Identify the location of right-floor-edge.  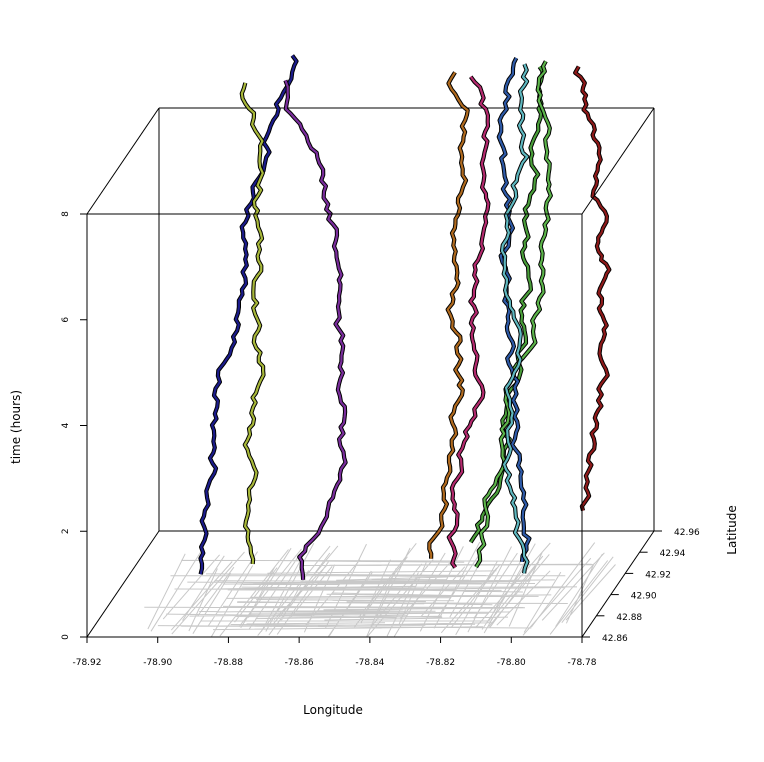
(618, 584).